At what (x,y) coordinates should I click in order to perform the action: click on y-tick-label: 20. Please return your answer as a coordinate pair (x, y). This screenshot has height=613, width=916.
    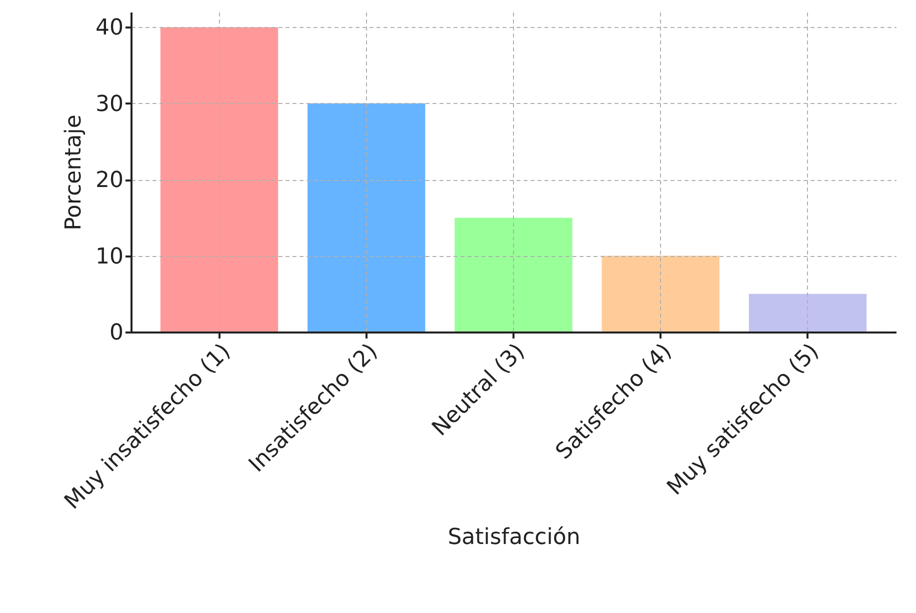
    Looking at the image, I should click on (110, 181).